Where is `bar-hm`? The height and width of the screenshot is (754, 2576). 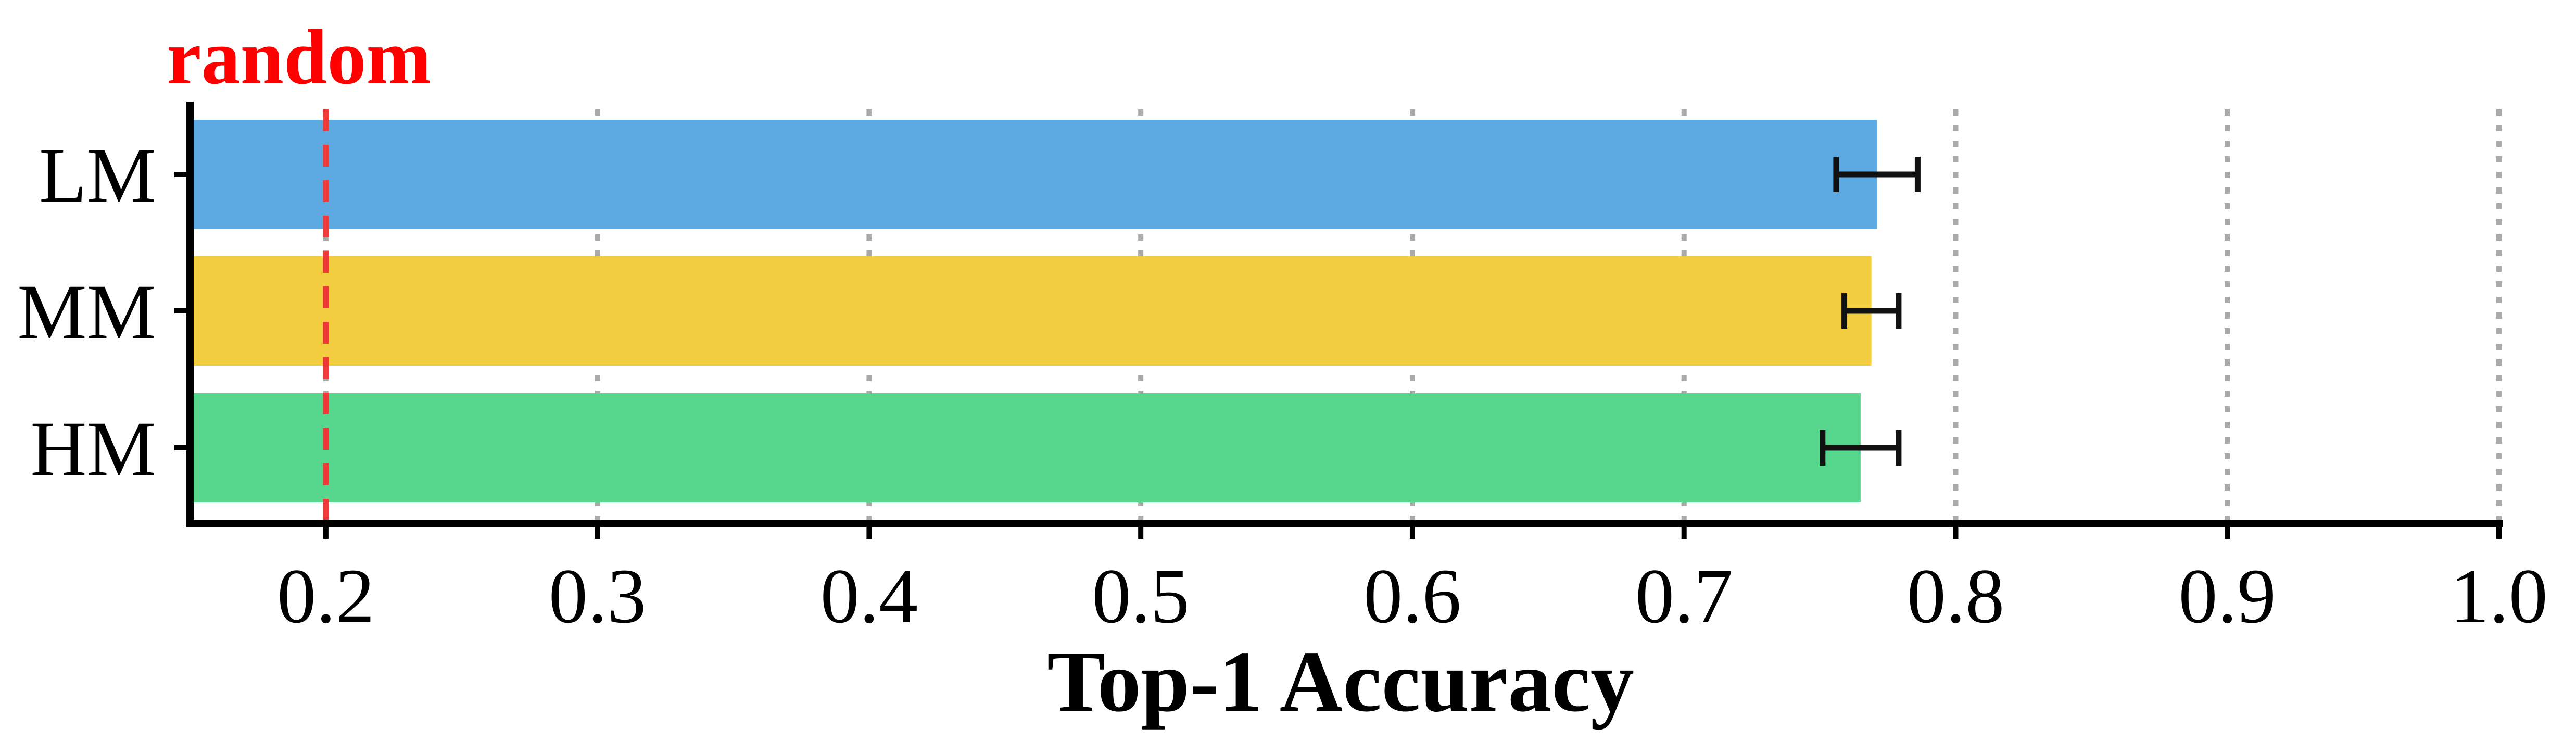
bar-hm is located at coordinates (1025, 447).